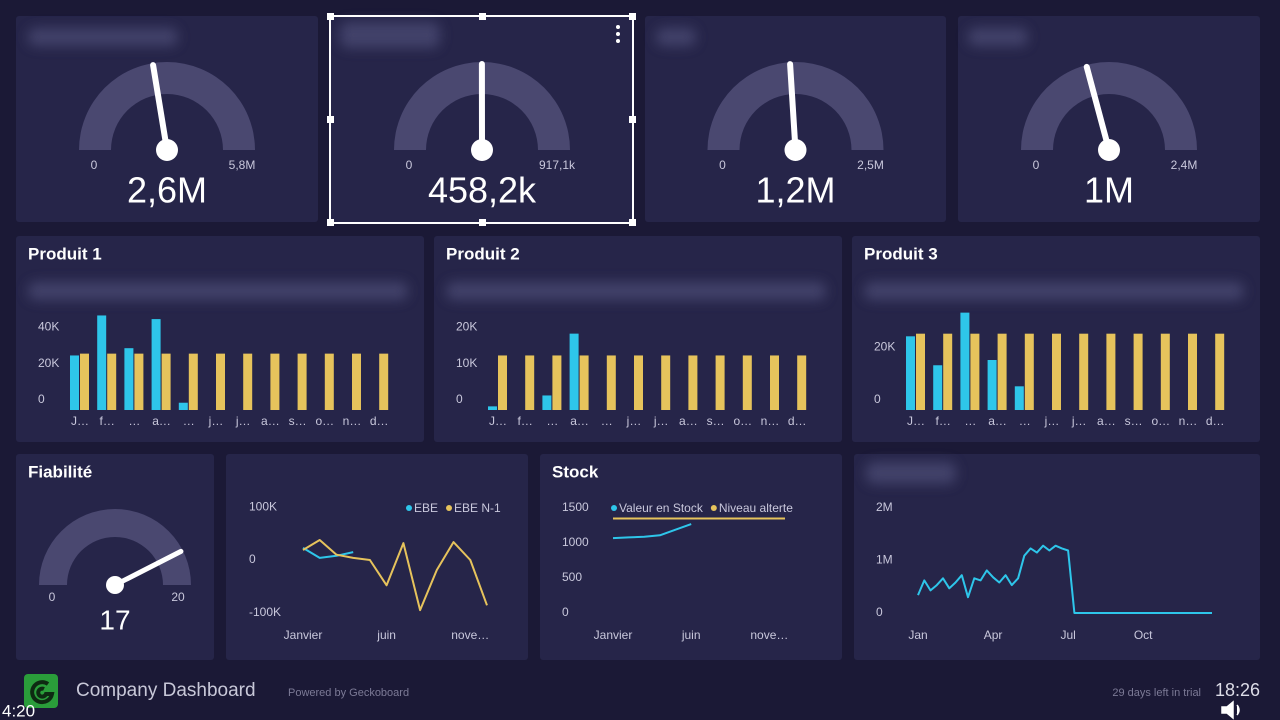 The width and height of the screenshot is (1280, 720). What do you see at coordinates (426, 508) in the screenshot?
I see `legend-label: EBE` at bounding box center [426, 508].